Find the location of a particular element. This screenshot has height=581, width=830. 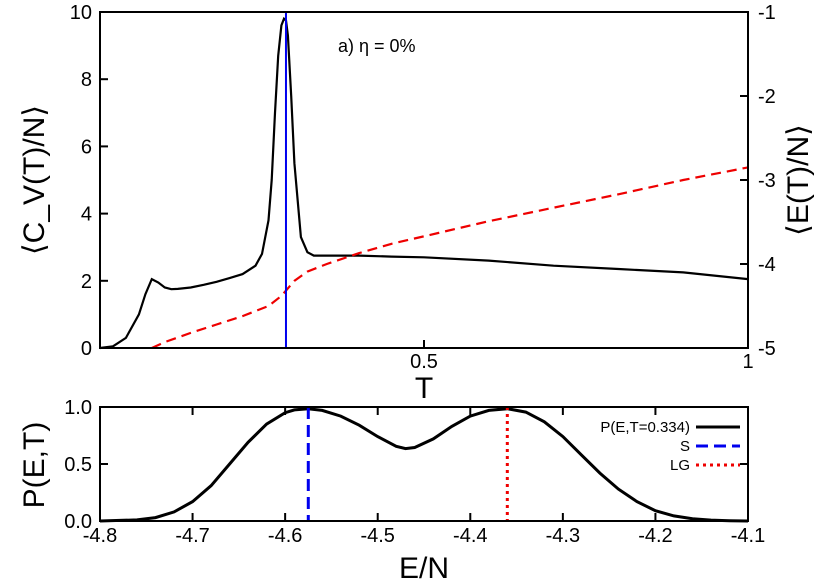

top-right-ytick-label: -4 is located at coordinates (767, 265).